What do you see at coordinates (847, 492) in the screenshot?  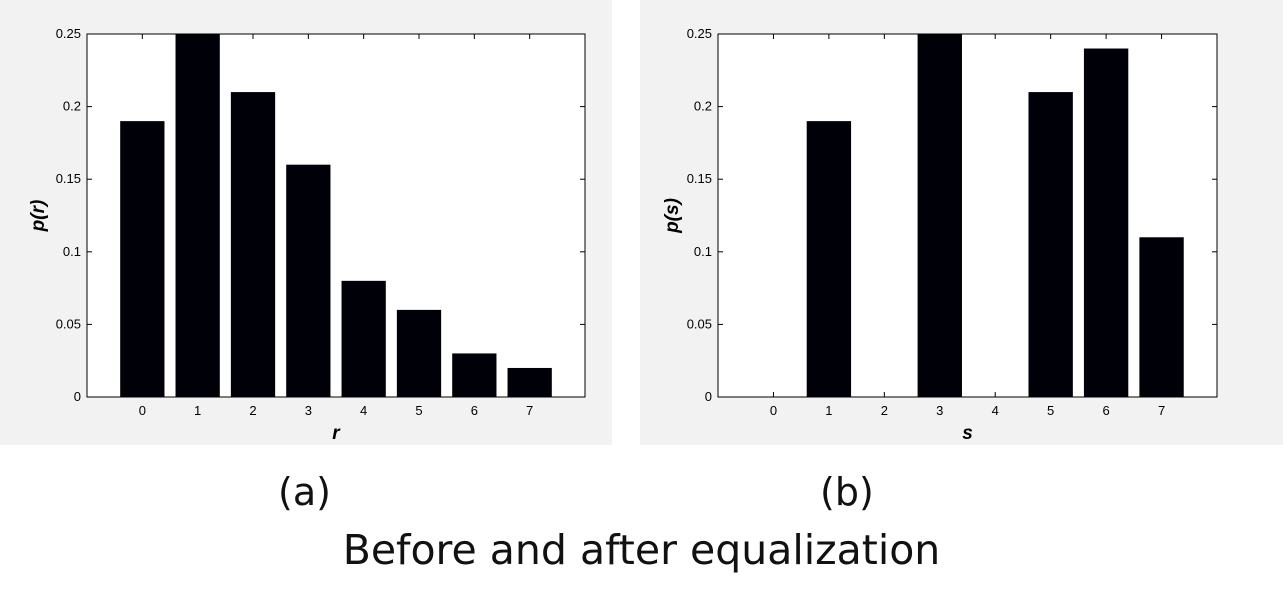 I see `caption-b: (b)` at bounding box center [847, 492].